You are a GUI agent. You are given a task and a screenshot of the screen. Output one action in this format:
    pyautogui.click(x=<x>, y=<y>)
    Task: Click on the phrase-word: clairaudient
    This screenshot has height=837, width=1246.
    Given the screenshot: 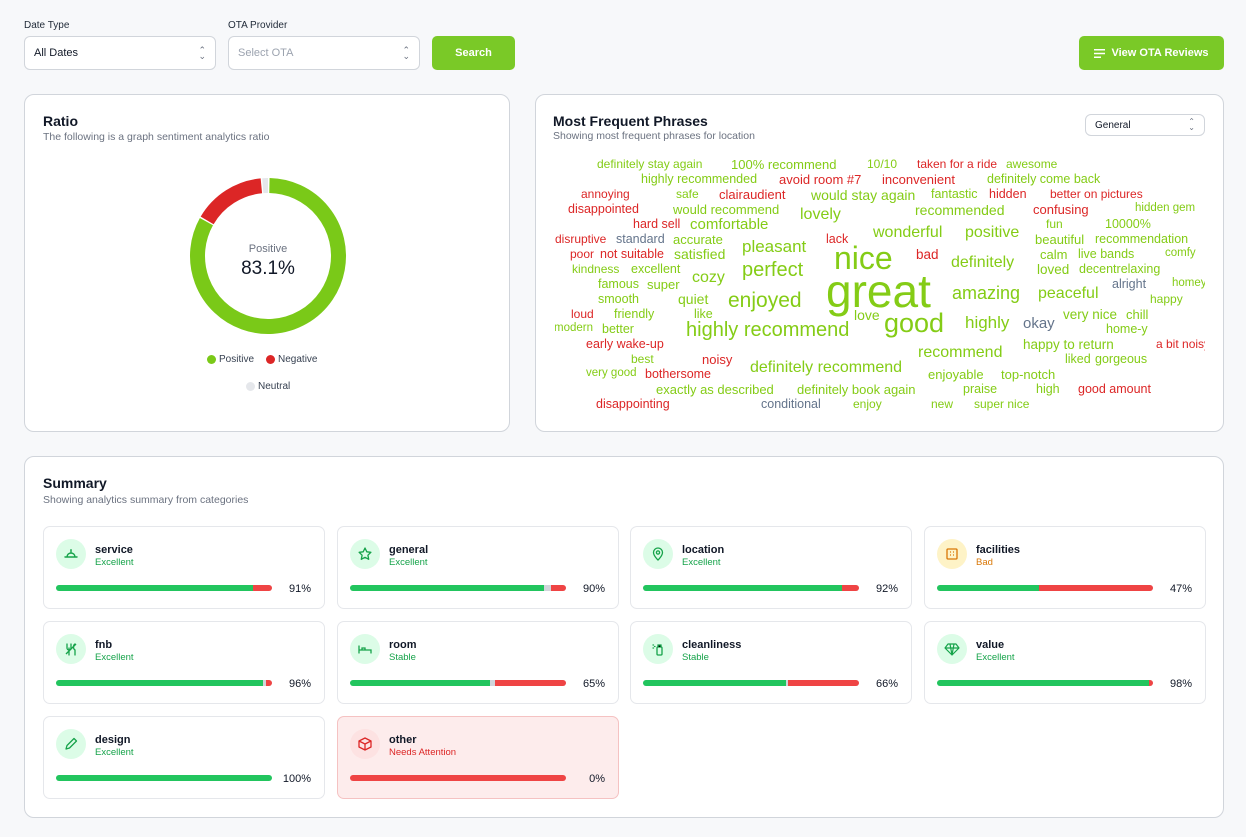 What is the action you would take?
    pyautogui.click(x=752, y=194)
    